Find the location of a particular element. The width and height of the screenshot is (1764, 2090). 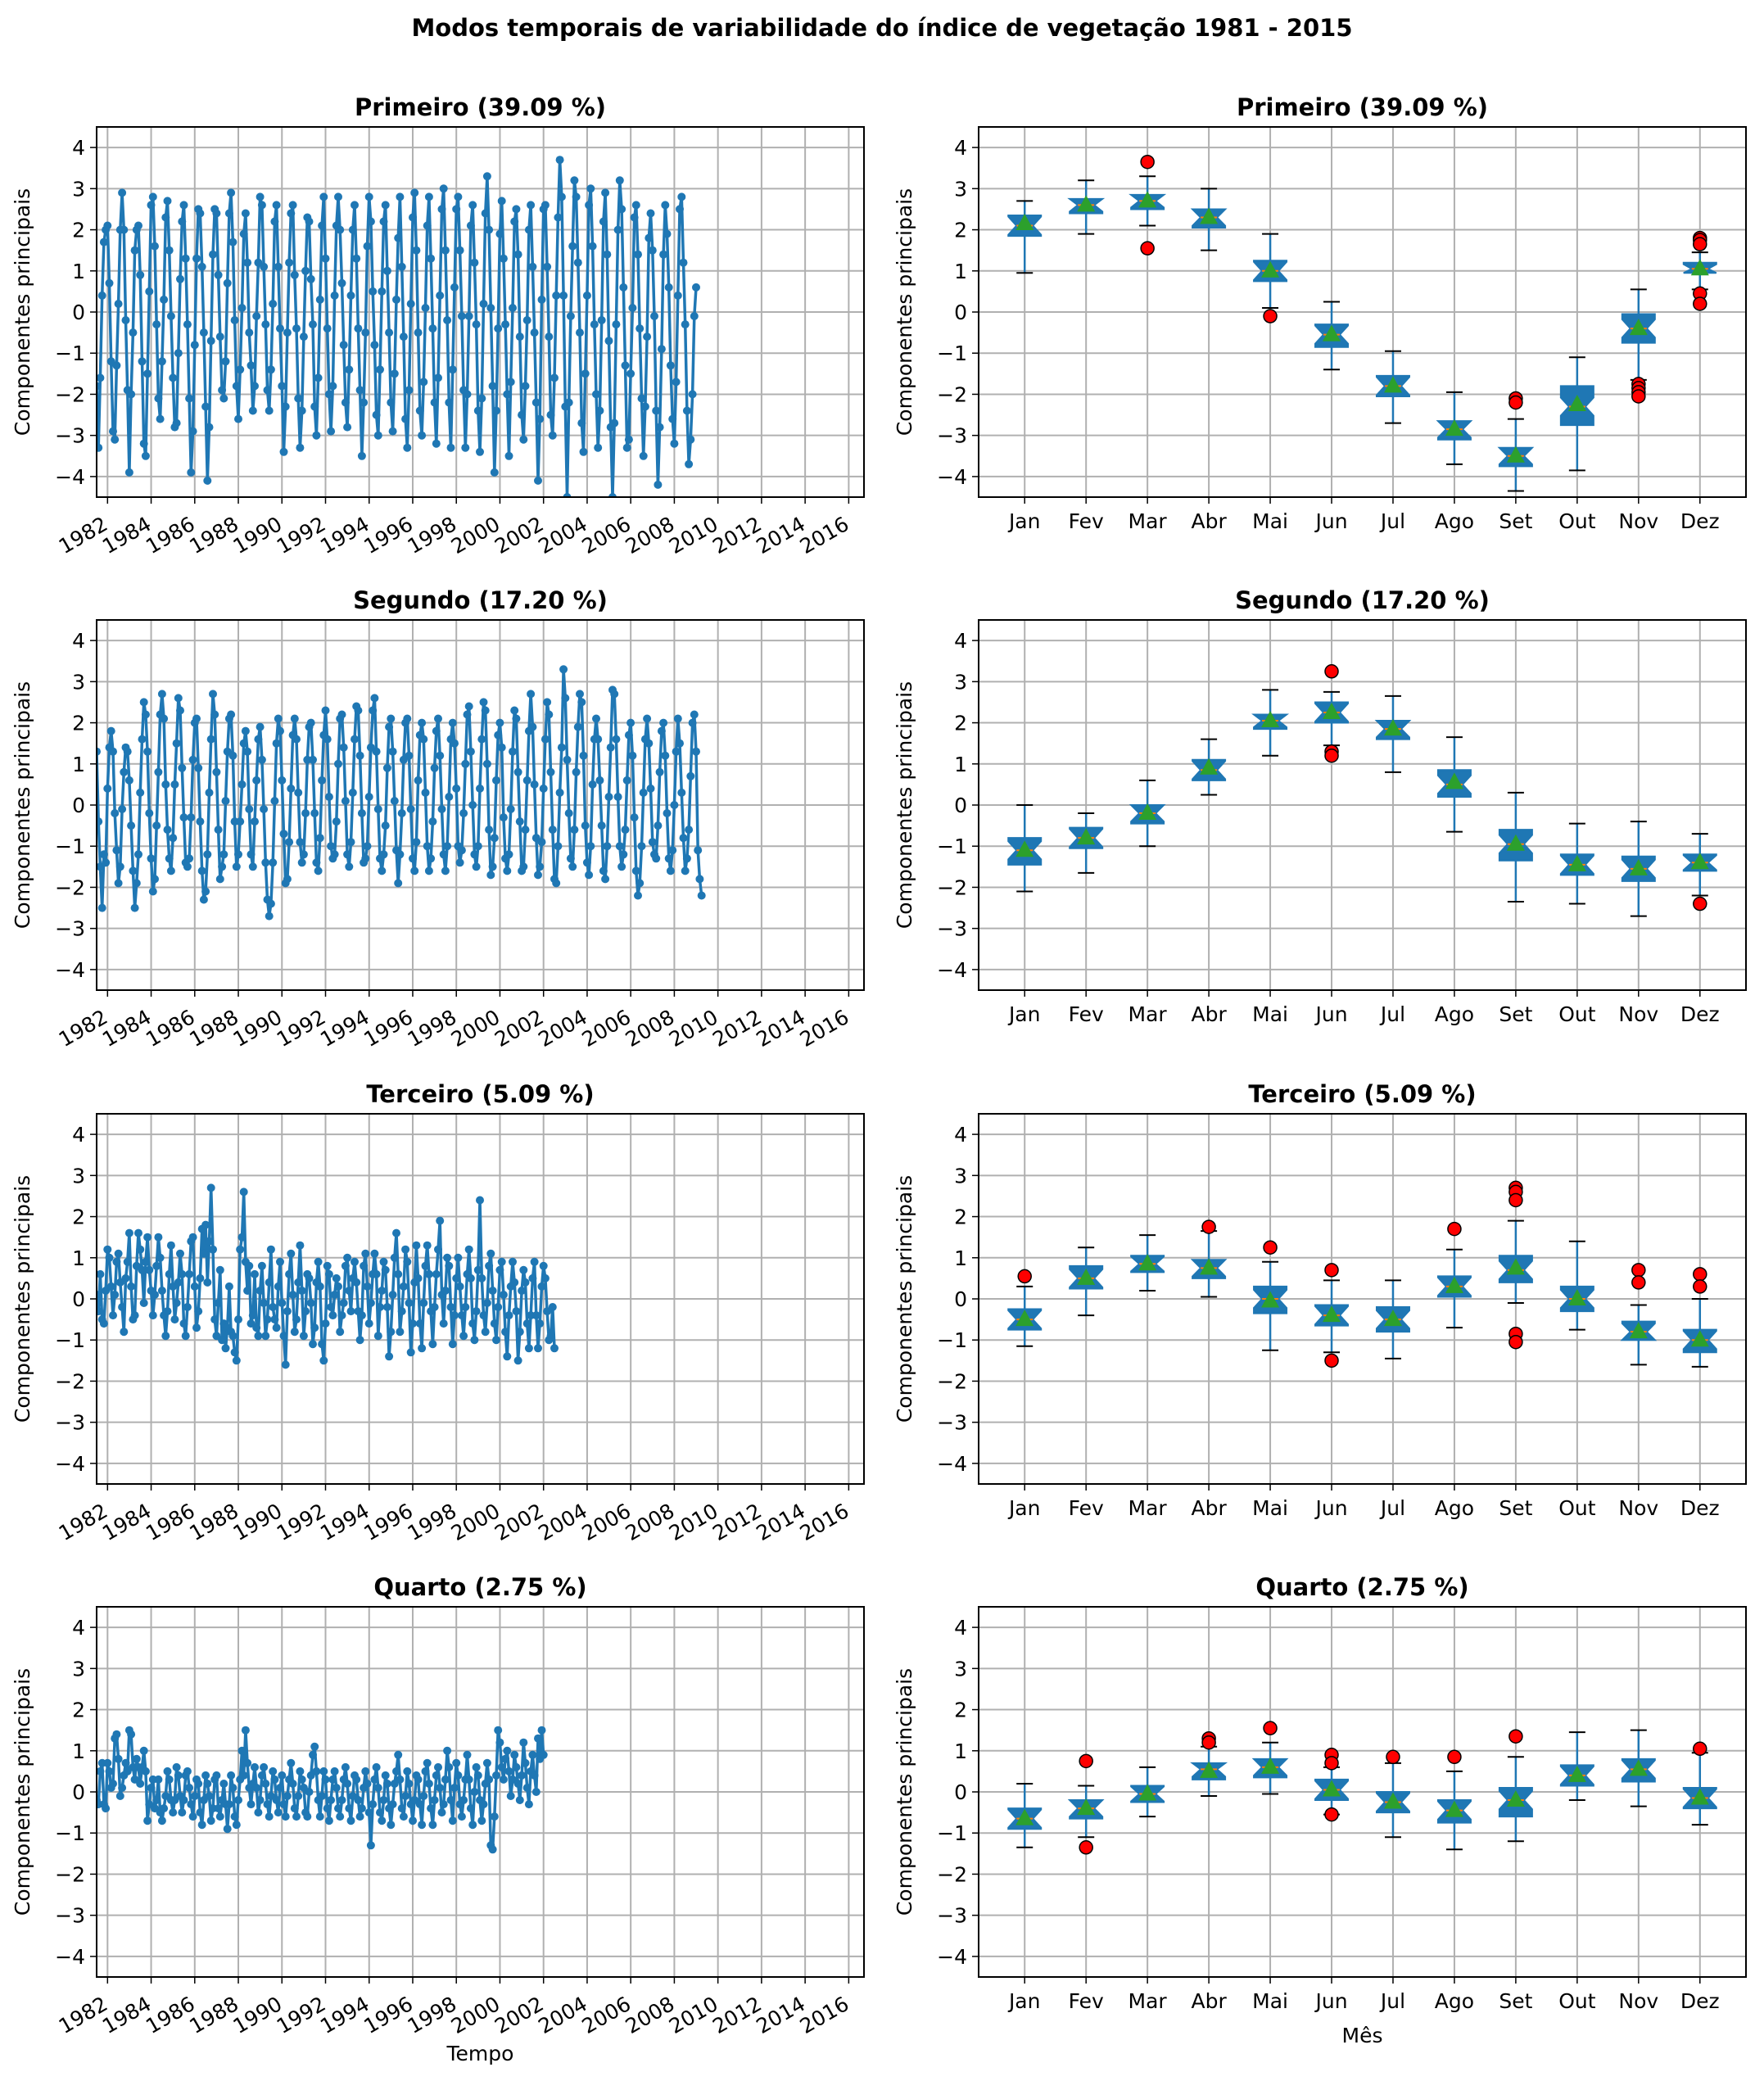

y-tick-label: 4 is located at coordinates (78, 641).